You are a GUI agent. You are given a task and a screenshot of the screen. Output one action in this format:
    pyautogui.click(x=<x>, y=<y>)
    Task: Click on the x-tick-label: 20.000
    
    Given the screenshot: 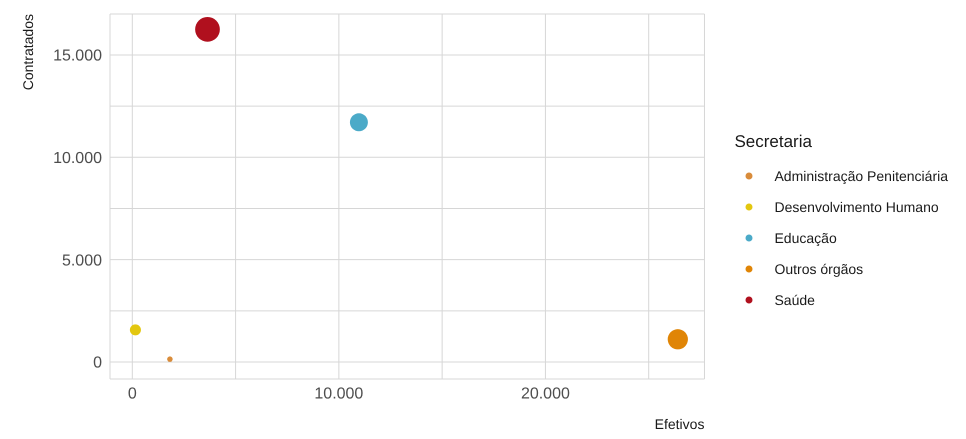 What is the action you would take?
    pyautogui.click(x=545, y=393)
    